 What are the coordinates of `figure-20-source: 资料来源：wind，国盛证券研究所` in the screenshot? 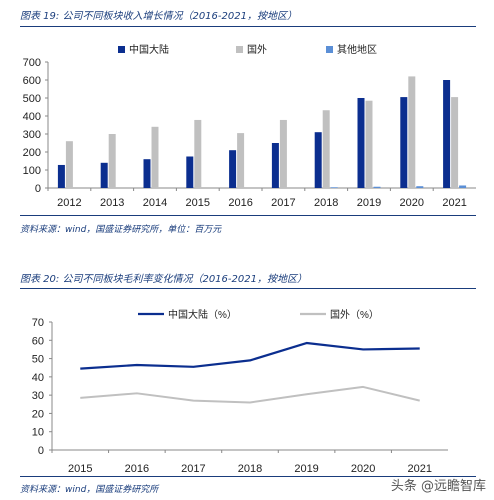 It's located at (89, 490).